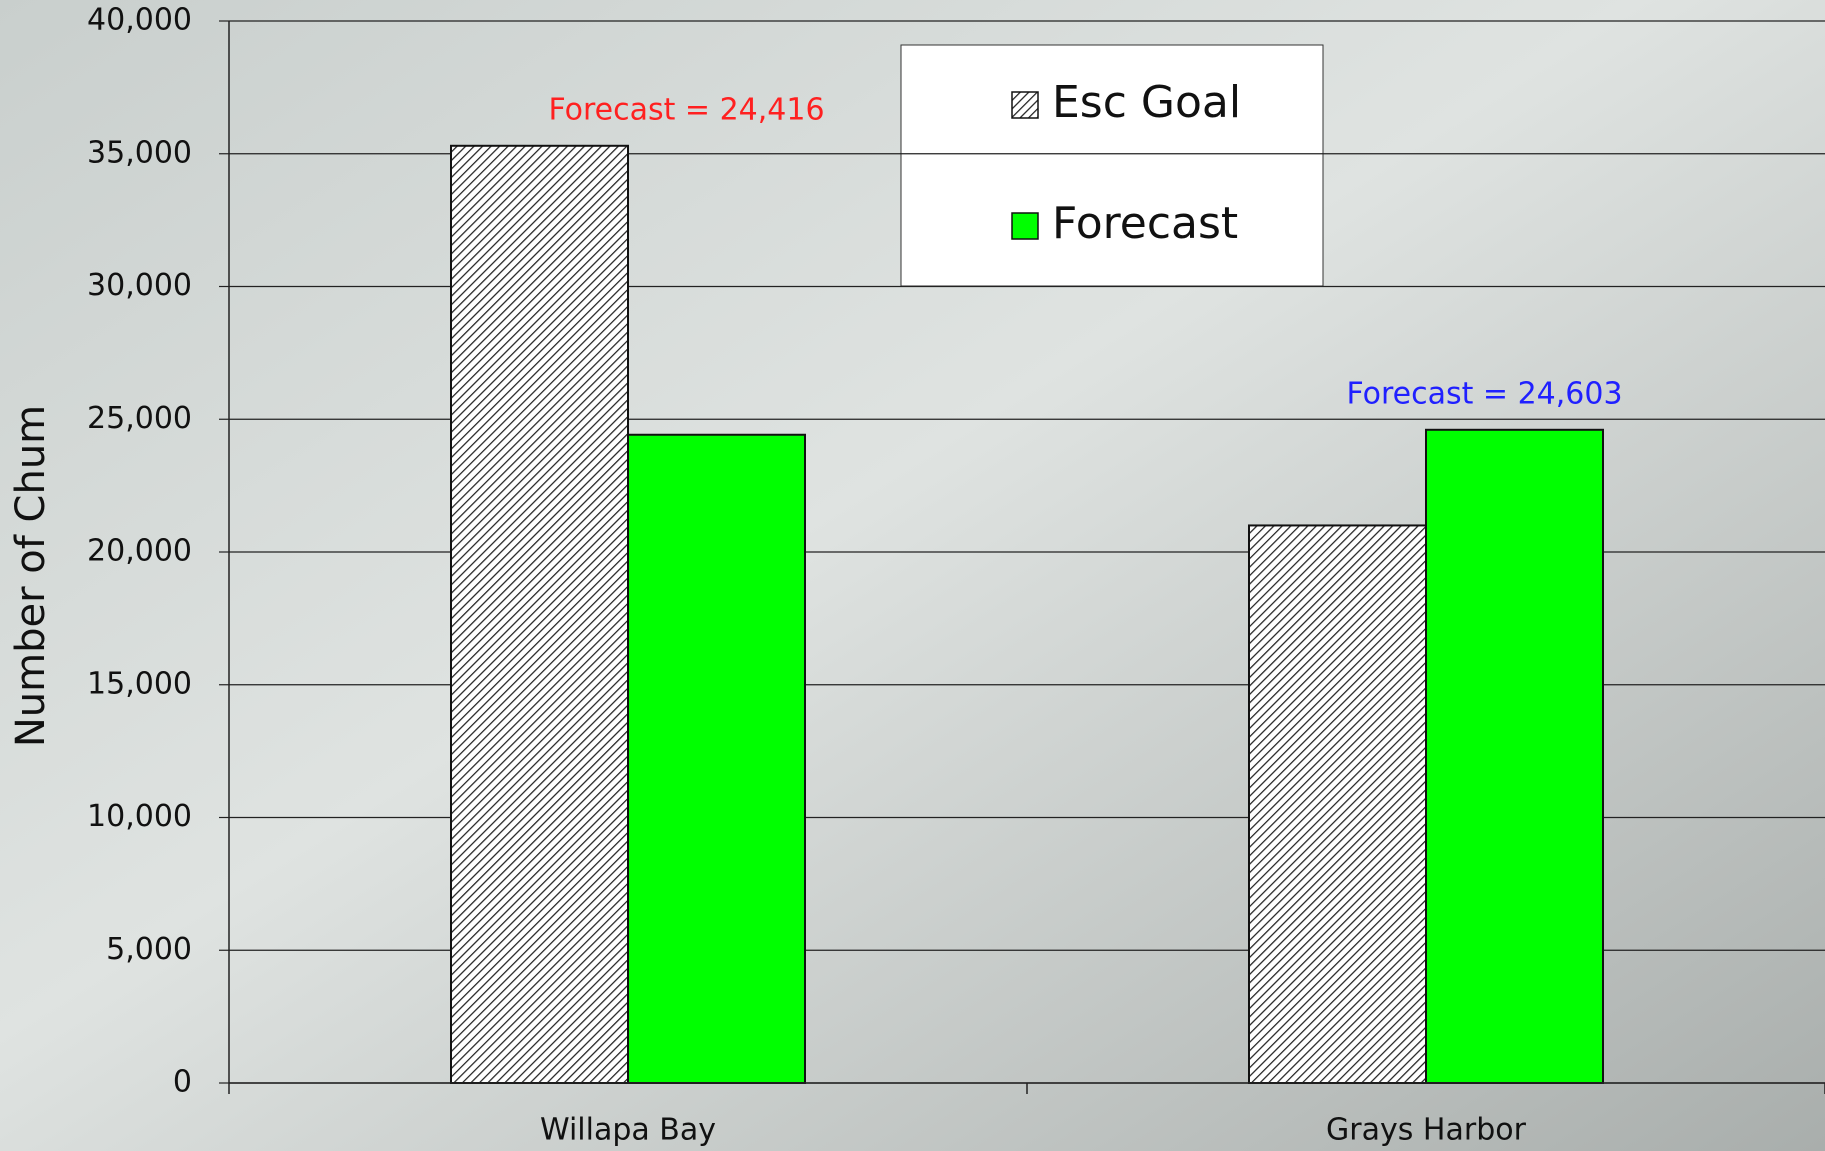  Describe the element at coordinates (686, 109) in the screenshot. I see `value-label: Forecast = 24,416` at that location.